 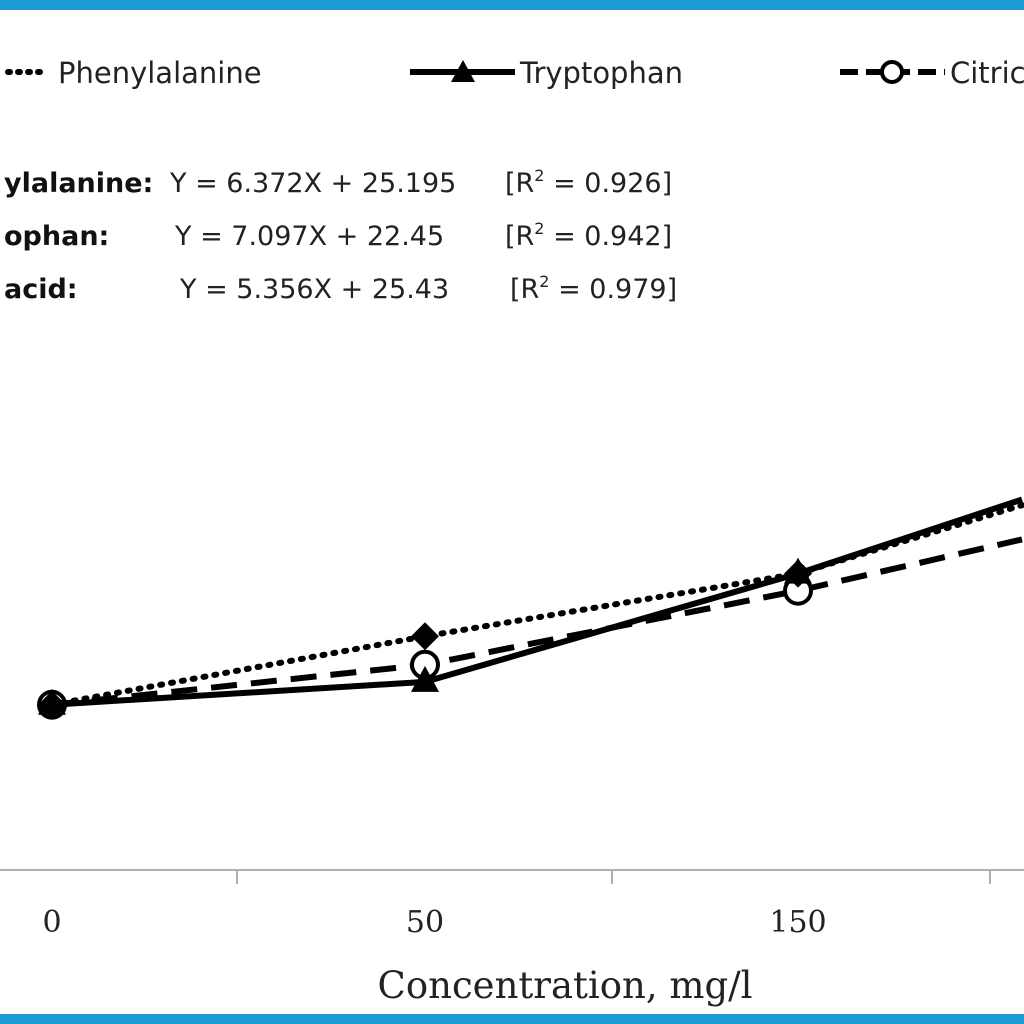 What do you see at coordinates (314, 289) in the screenshot?
I see `equation-formula: Y = 5.356X + 25.43` at bounding box center [314, 289].